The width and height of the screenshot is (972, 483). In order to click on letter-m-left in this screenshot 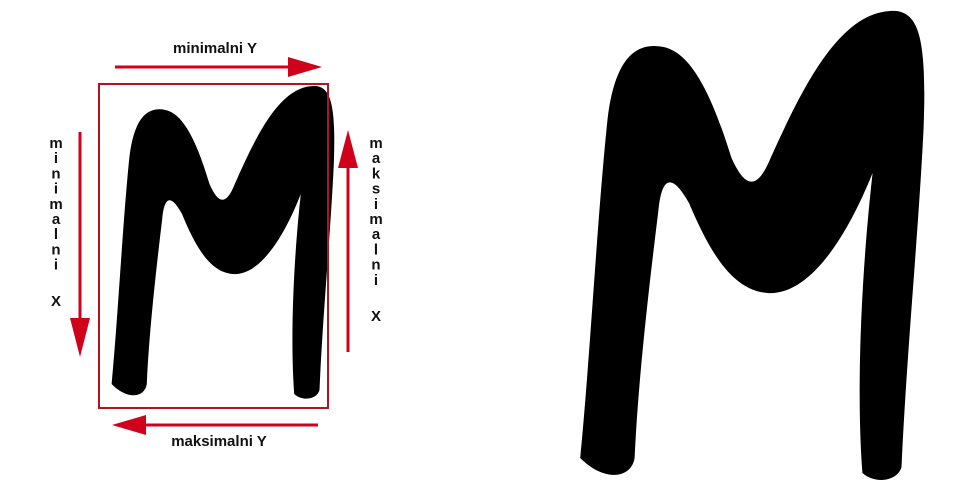, I will do `click(223, 242)`.